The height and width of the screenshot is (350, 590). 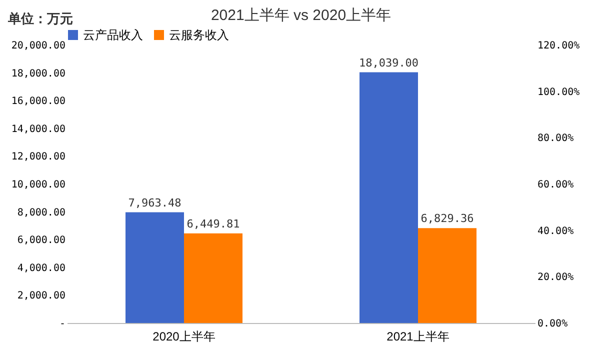 What do you see at coordinates (301, 15) in the screenshot?
I see `chart-title: 2021上半年 vs 2020上半年` at bounding box center [301, 15].